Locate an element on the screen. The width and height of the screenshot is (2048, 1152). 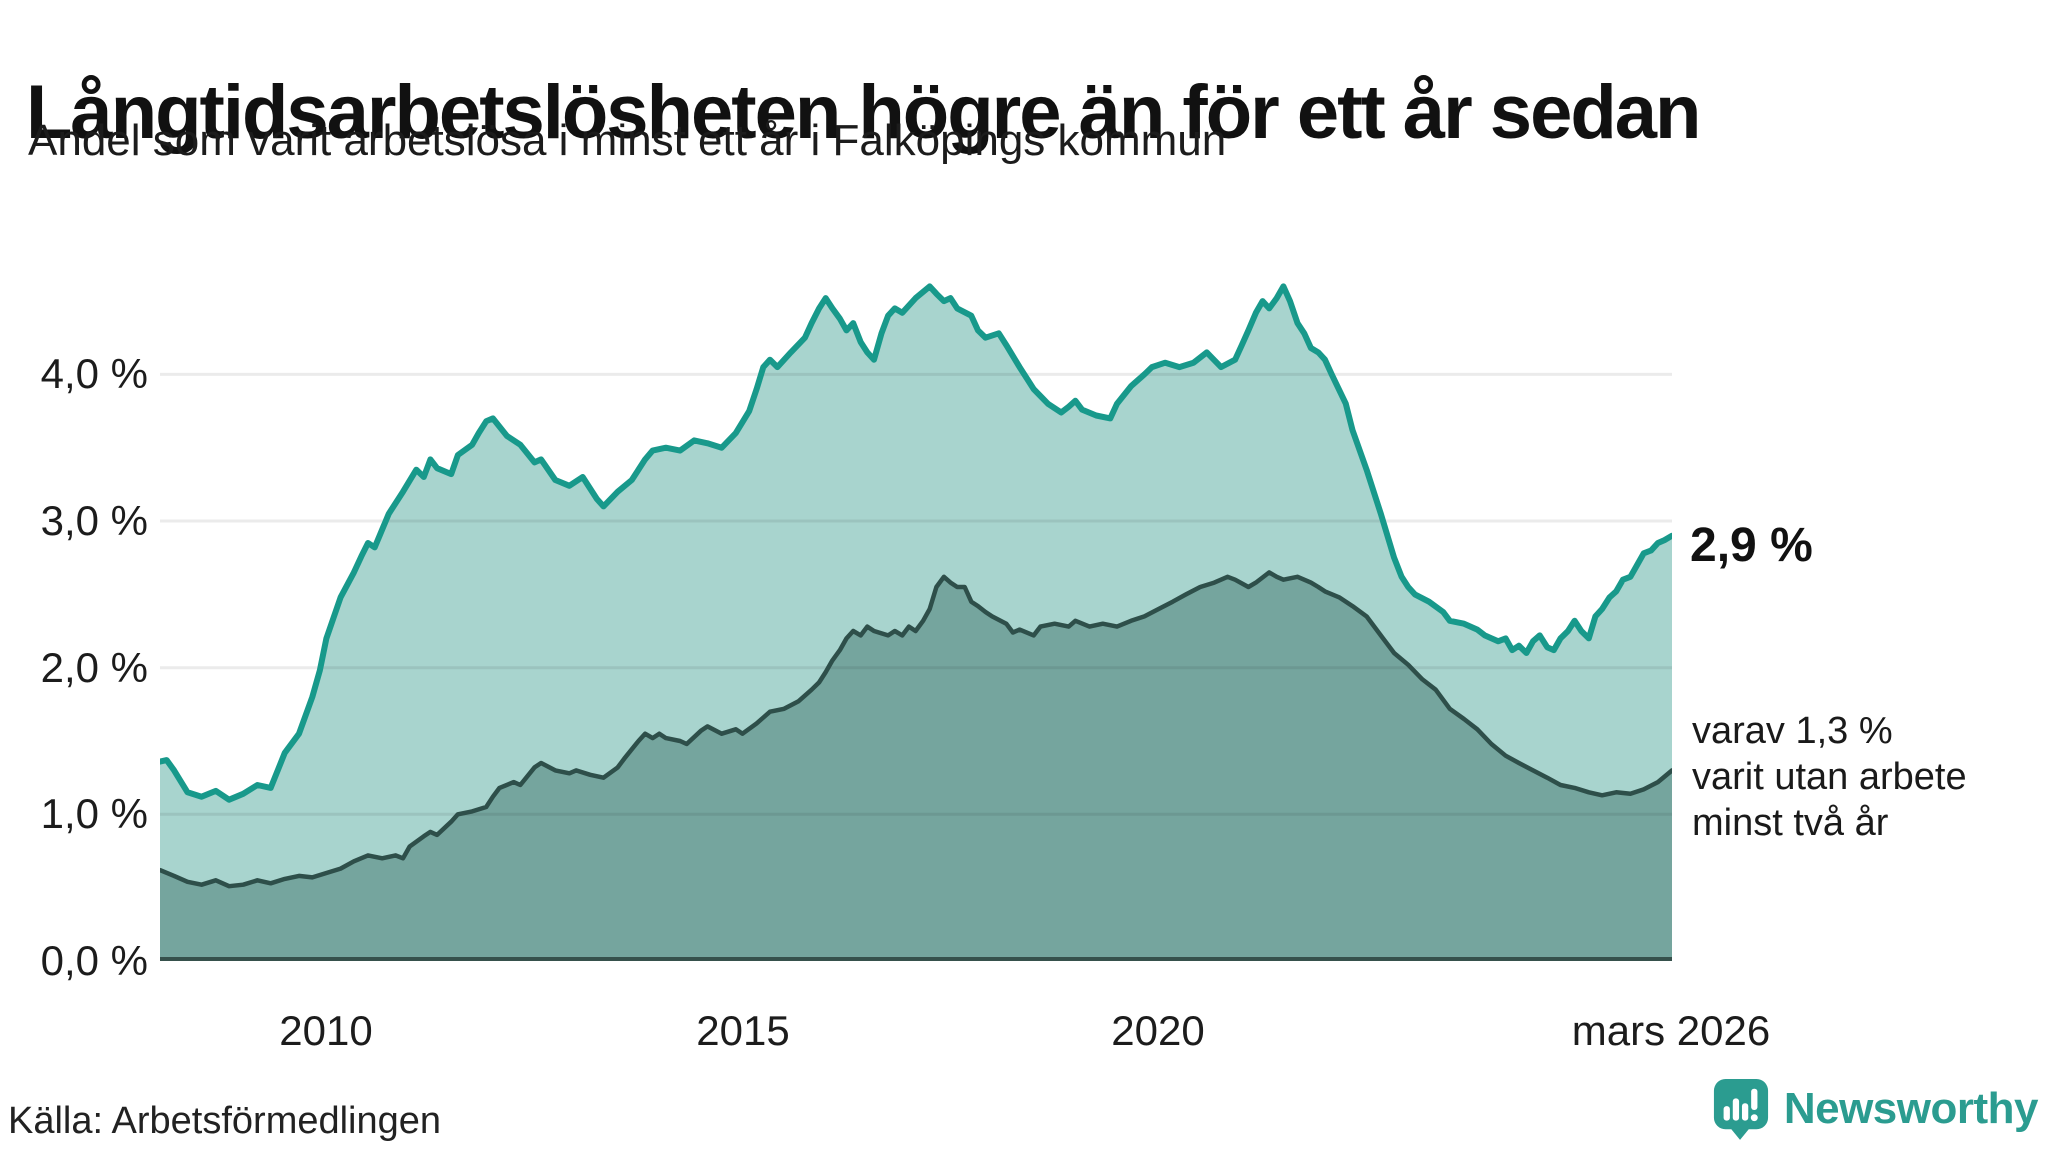
y-tick-3: 3,0 % is located at coordinates (94, 520).